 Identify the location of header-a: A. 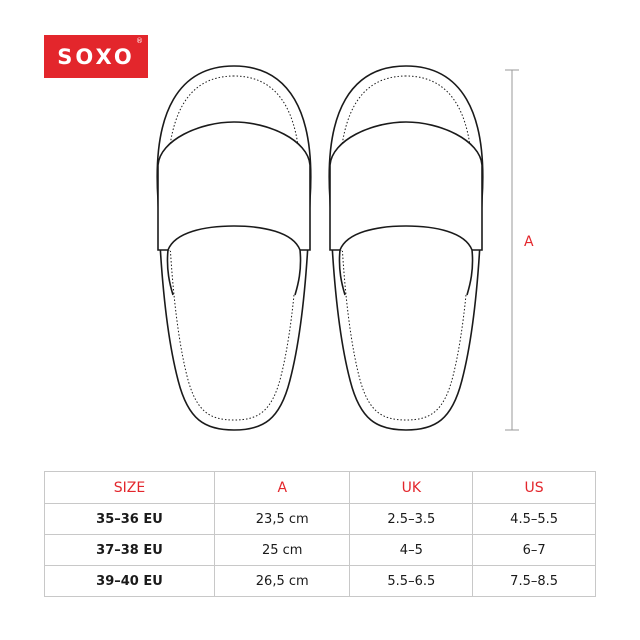
(282, 487).